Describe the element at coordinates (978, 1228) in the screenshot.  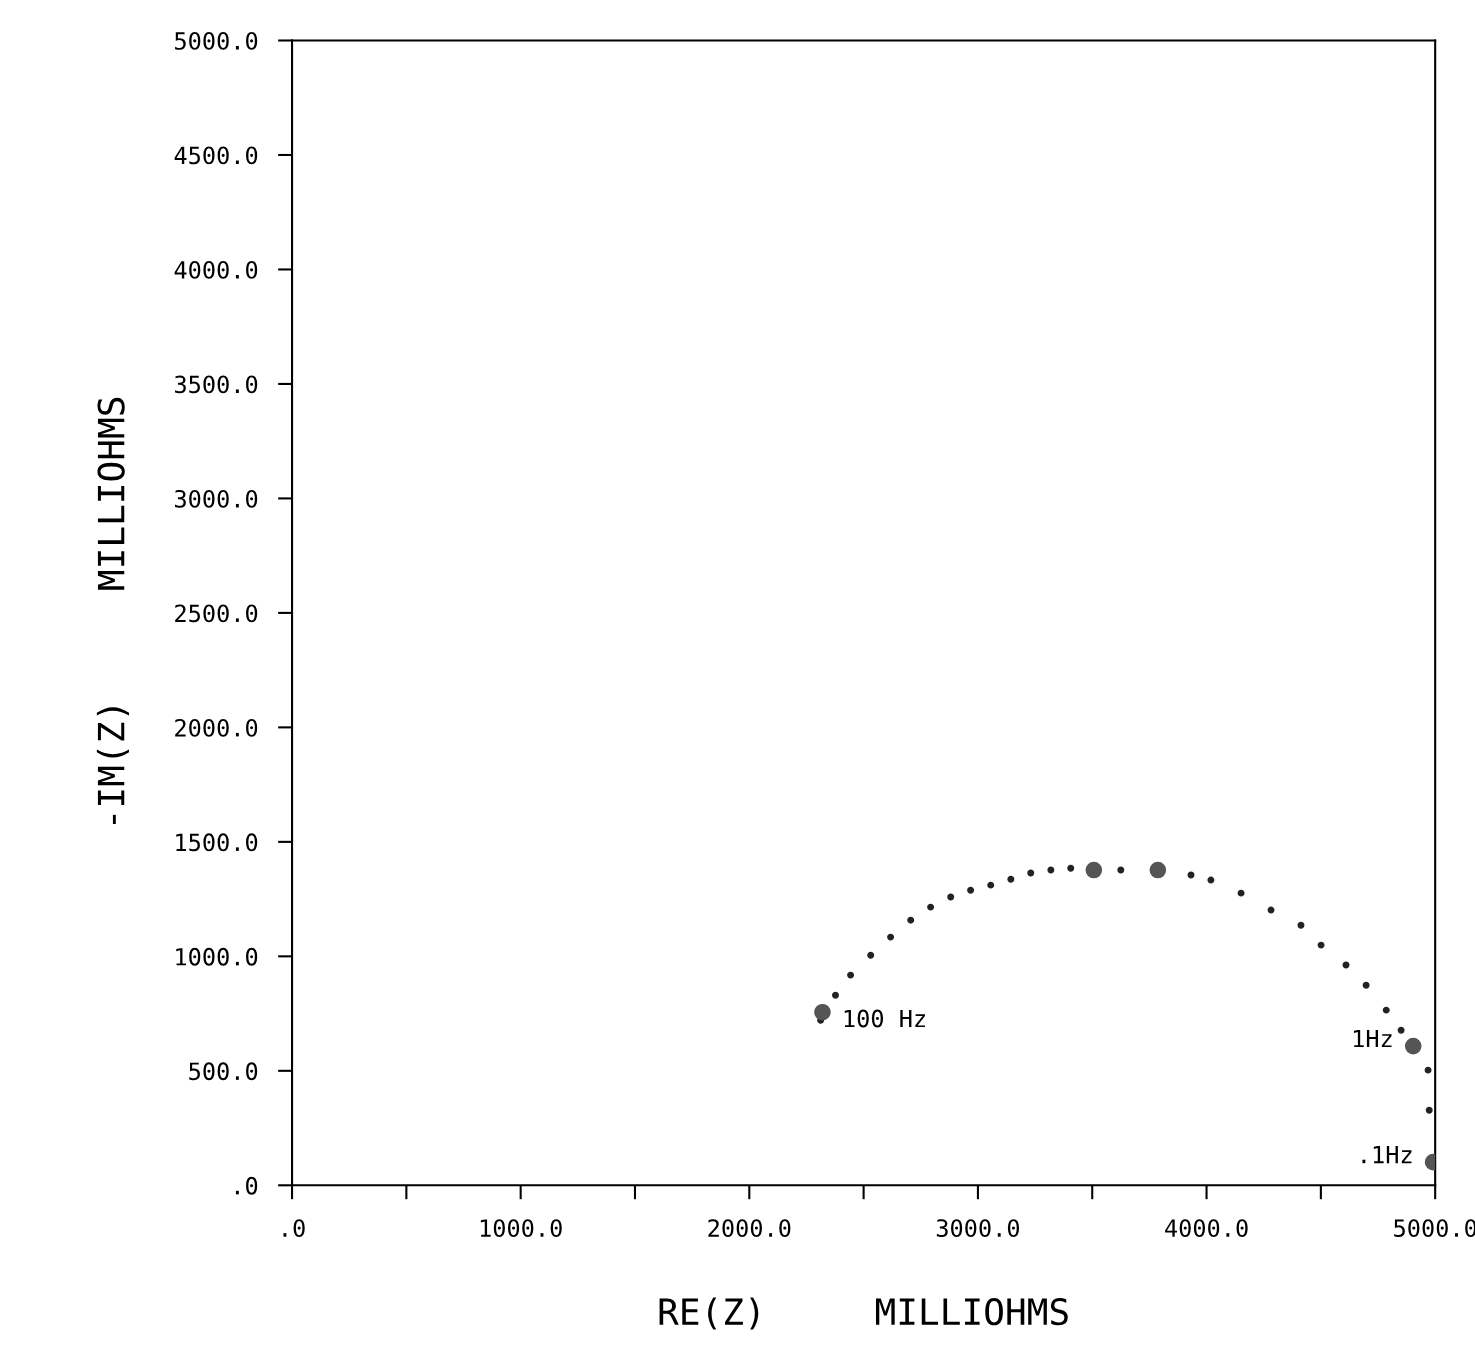
I see `x-tick-label: 3000.0` at that location.